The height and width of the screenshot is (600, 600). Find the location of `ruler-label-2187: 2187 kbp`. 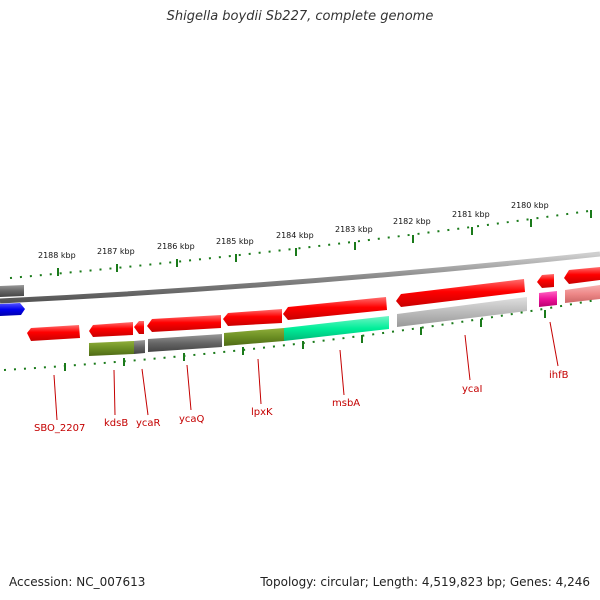

ruler-label-2187: 2187 kbp is located at coordinates (116, 251).